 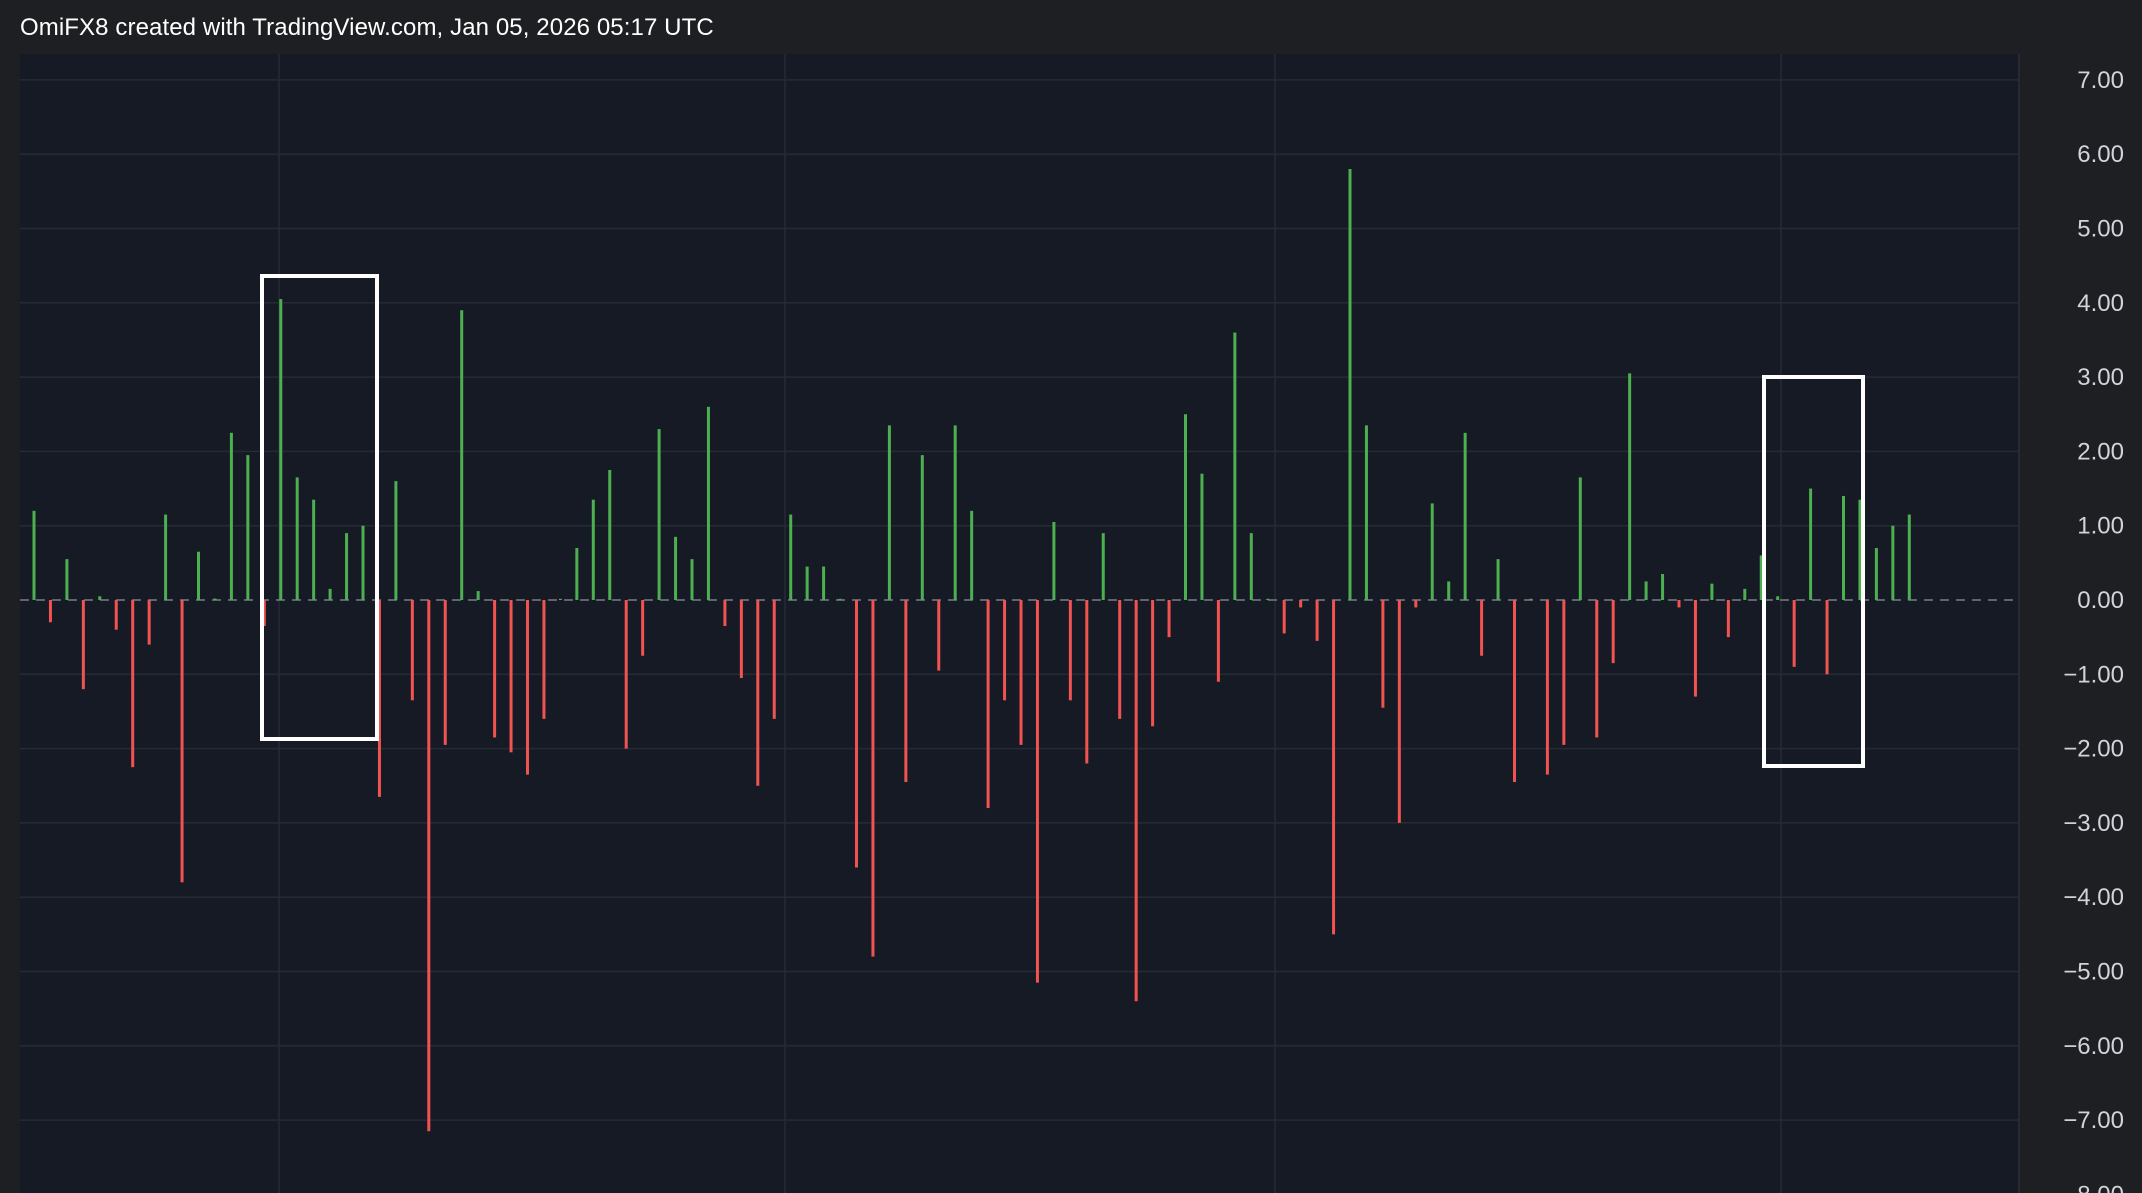 I want to click on y-tick-label: −7.00, so click(x=2093, y=1120).